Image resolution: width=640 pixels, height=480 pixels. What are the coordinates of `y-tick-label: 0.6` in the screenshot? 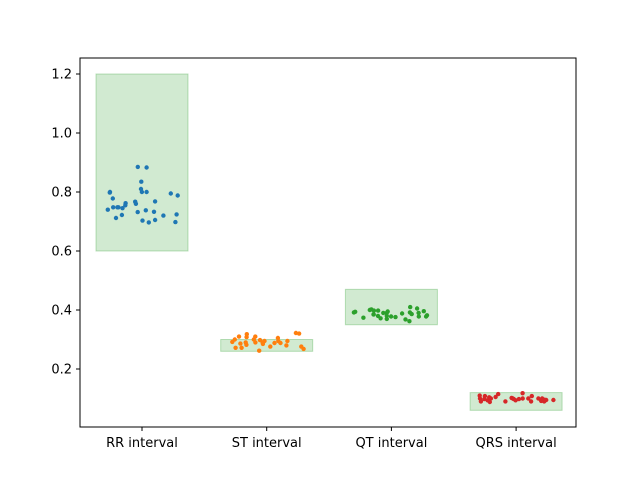 It's located at (61, 252).